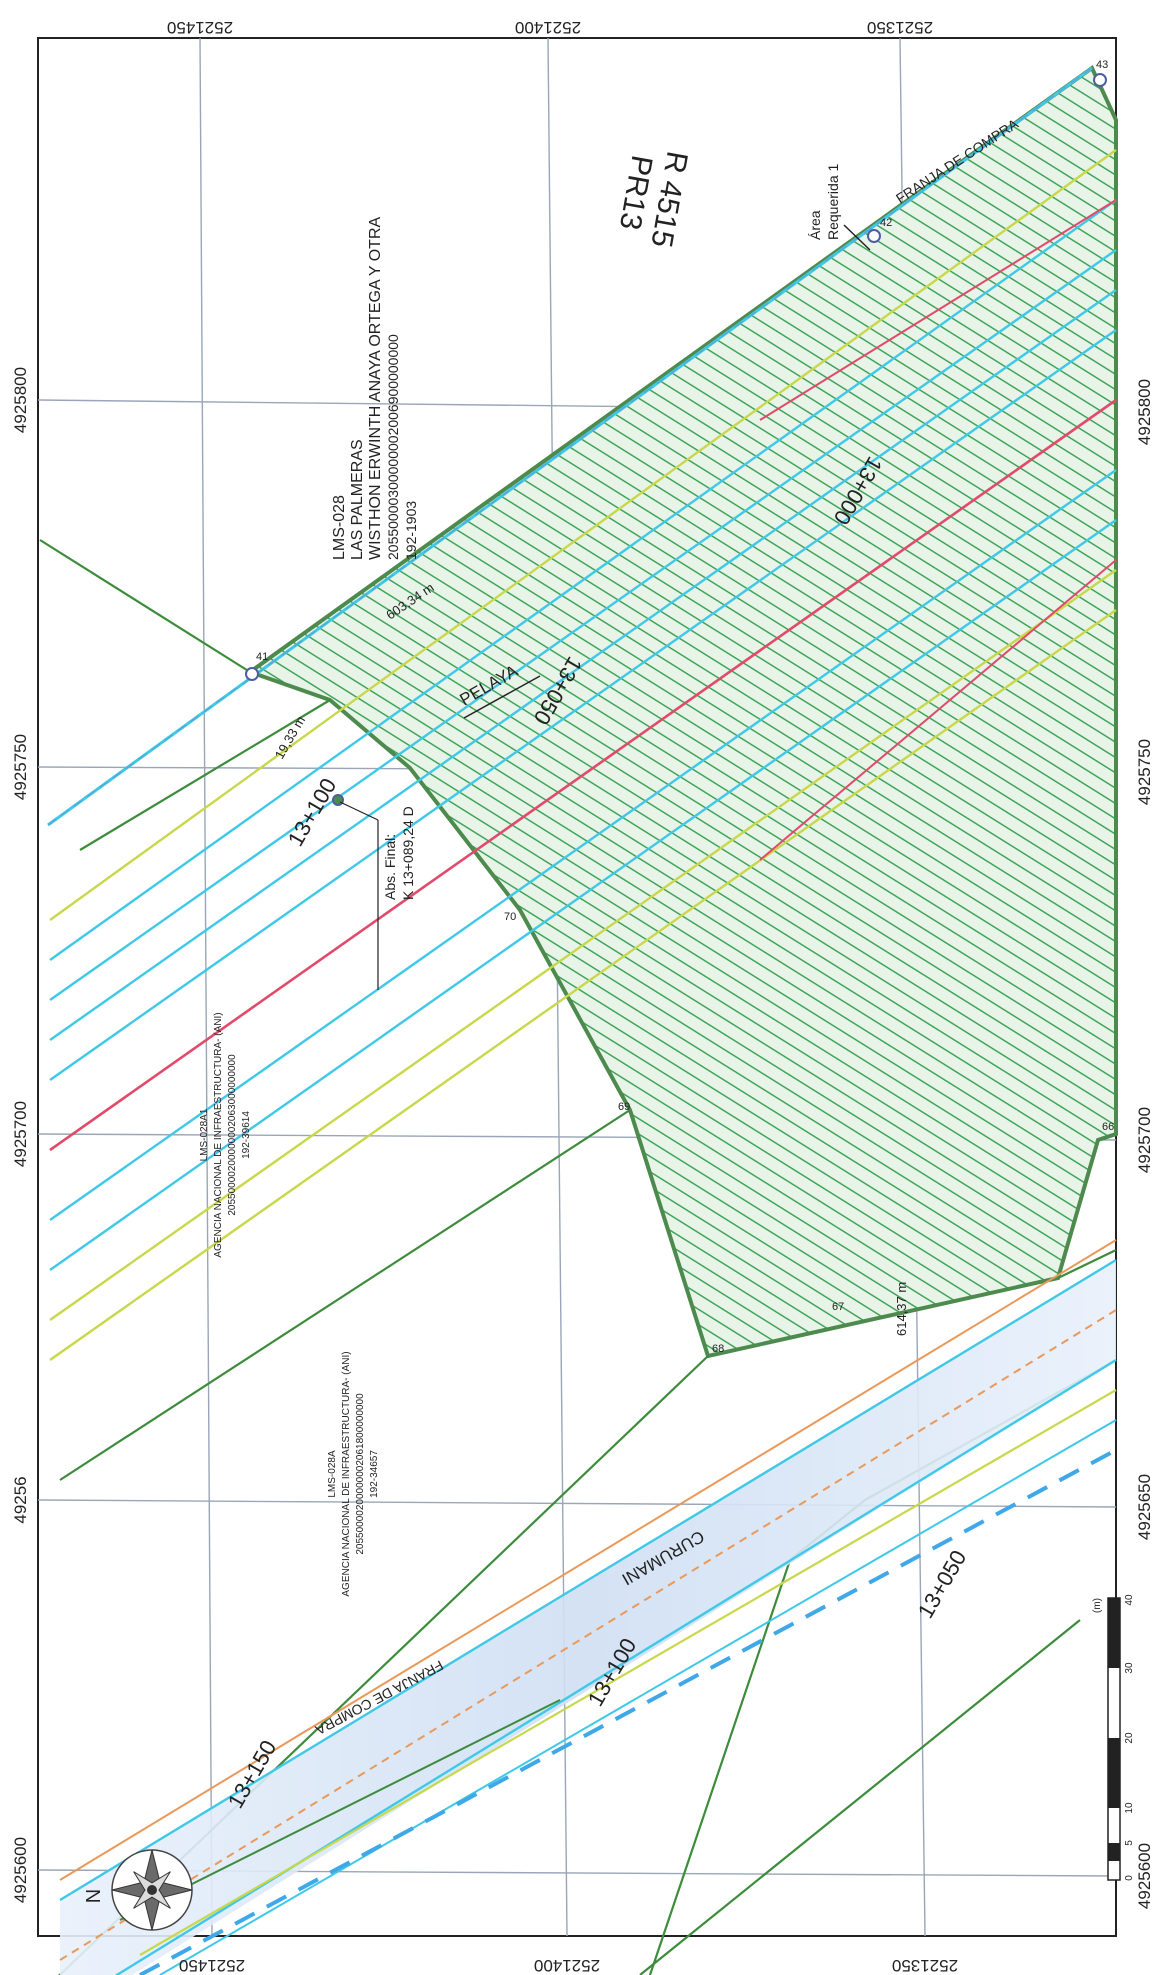  What do you see at coordinates (411, 530) in the screenshot?
I see `property-registry: 192-1903` at bounding box center [411, 530].